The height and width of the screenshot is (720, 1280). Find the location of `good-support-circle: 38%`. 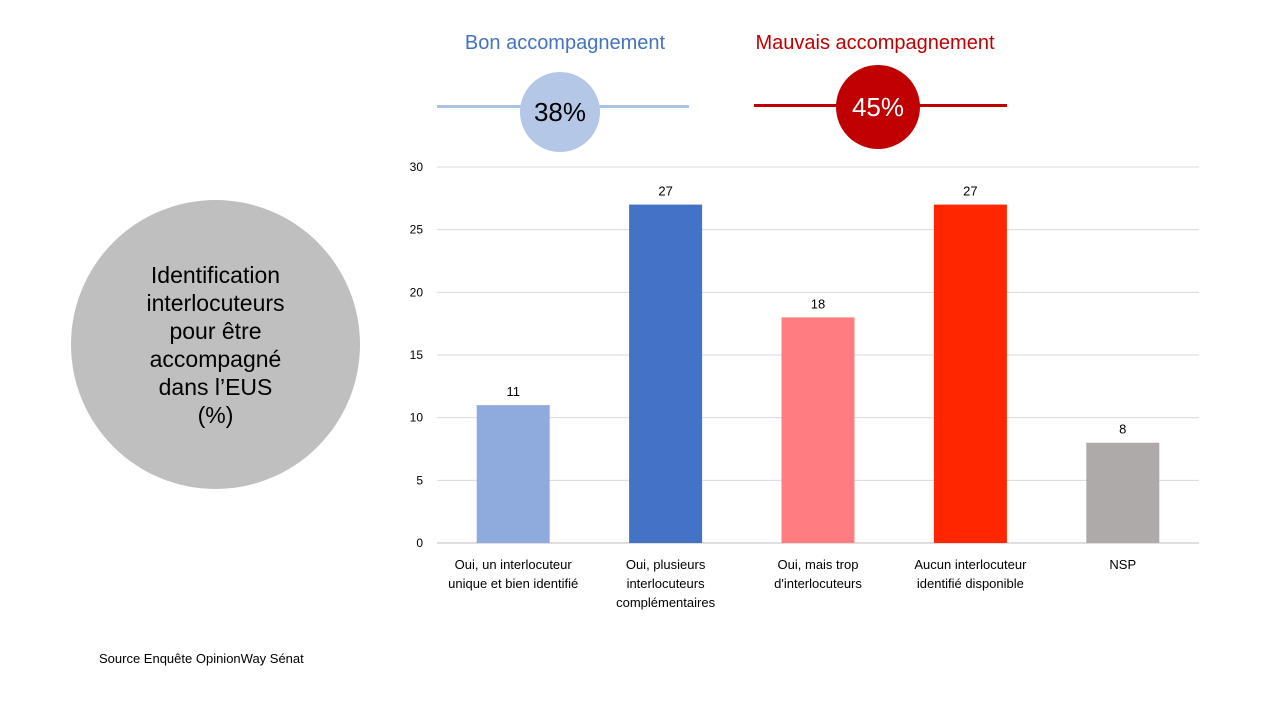

good-support-circle: 38% is located at coordinates (560, 112).